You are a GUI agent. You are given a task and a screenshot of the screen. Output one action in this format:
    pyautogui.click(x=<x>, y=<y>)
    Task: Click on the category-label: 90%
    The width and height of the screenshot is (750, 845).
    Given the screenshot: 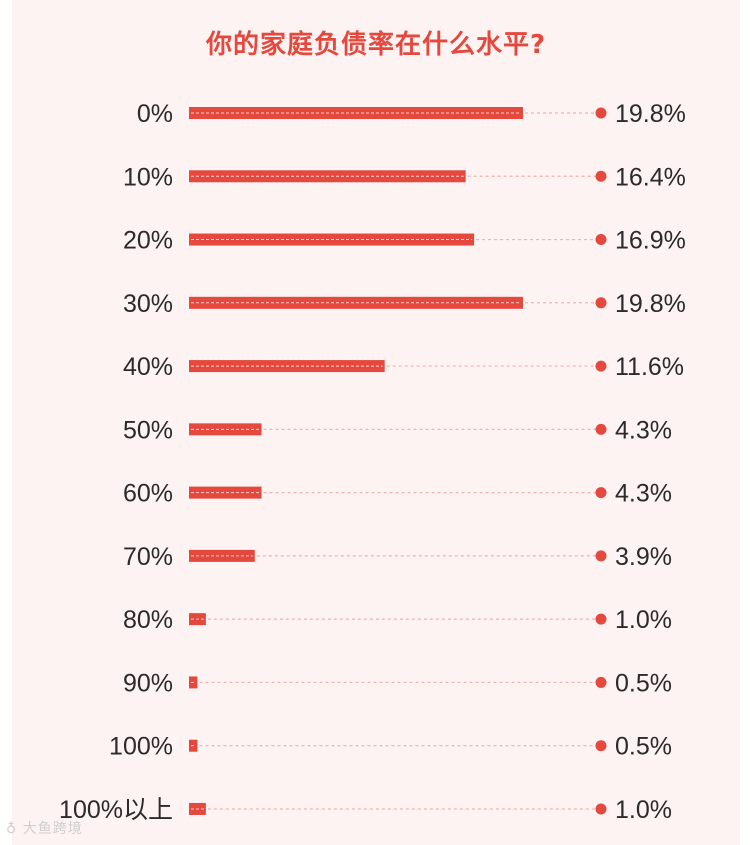 What is the action you would take?
    pyautogui.click(x=148, y=683)
    